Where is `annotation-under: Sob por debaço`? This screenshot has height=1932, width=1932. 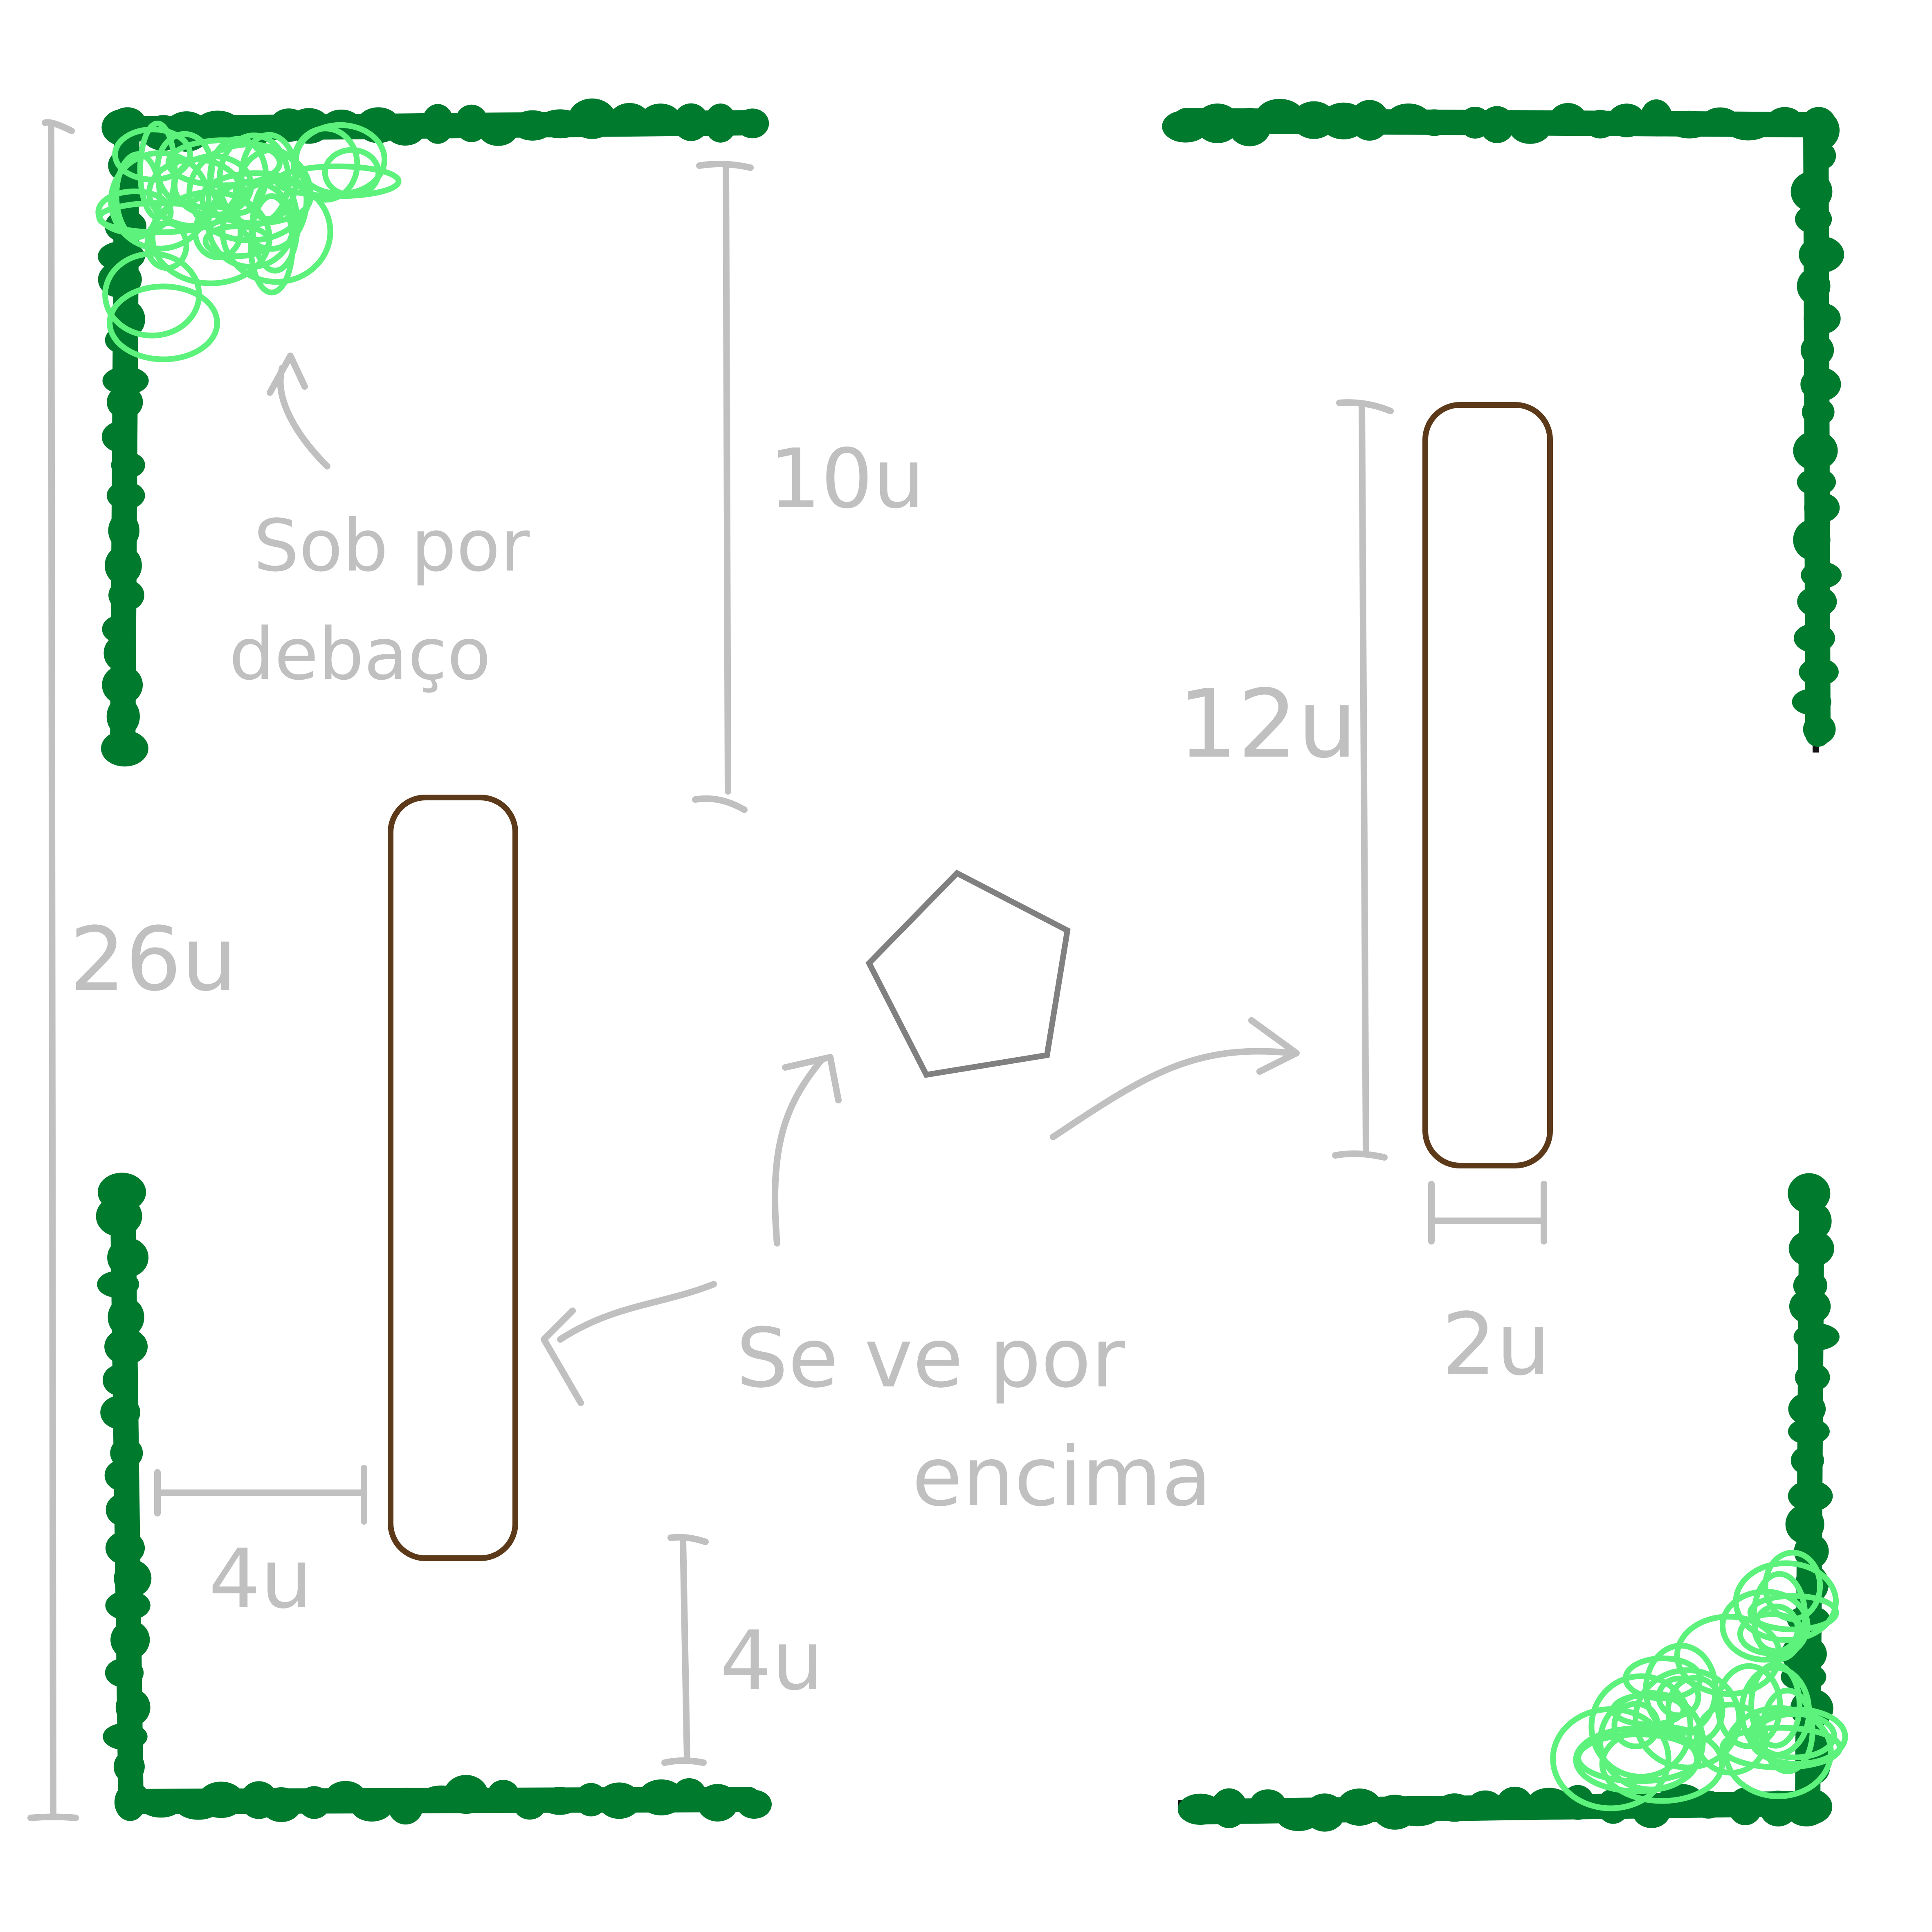
annotation-under: Sob por debaço is located at coordinates (379, 524).